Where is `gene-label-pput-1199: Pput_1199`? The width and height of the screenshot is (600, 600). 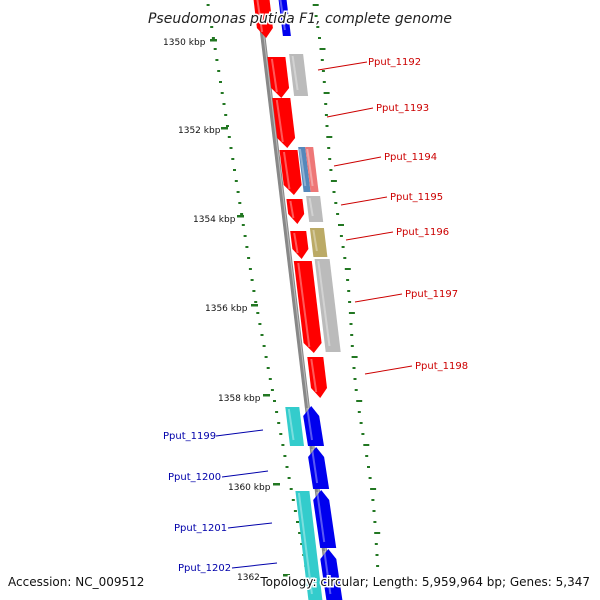
gene-label-pput-1199: Pput_1199 is located at coordinates (189, 436).